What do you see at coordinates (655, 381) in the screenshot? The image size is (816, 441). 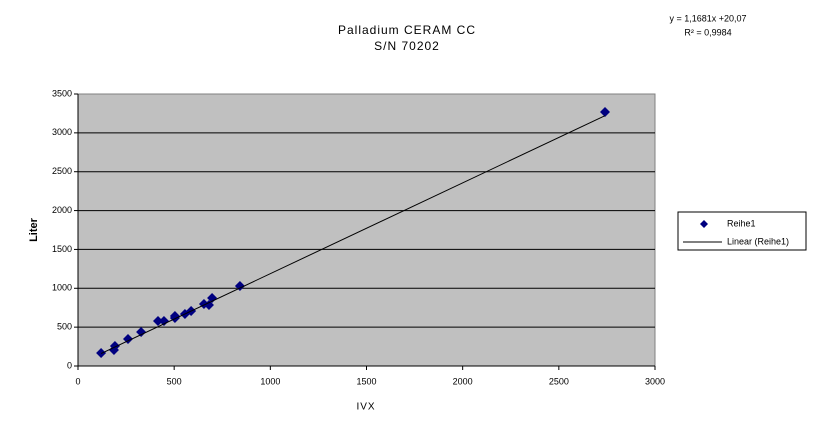 I see `x-tick-label: 3000` at bounding box center [655, 381].